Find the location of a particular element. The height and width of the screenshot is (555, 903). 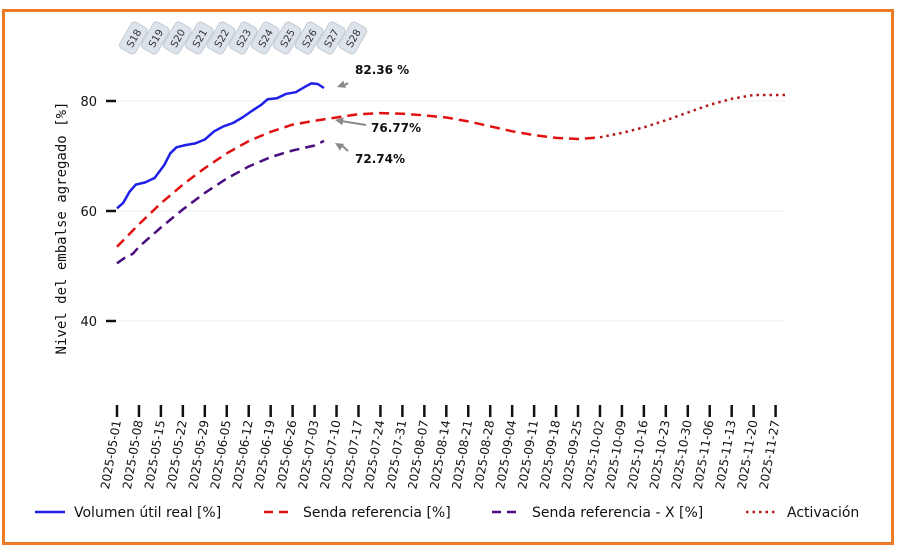

x-tick-label-9: 2025-07-03 is located at coordinates (309, 454).